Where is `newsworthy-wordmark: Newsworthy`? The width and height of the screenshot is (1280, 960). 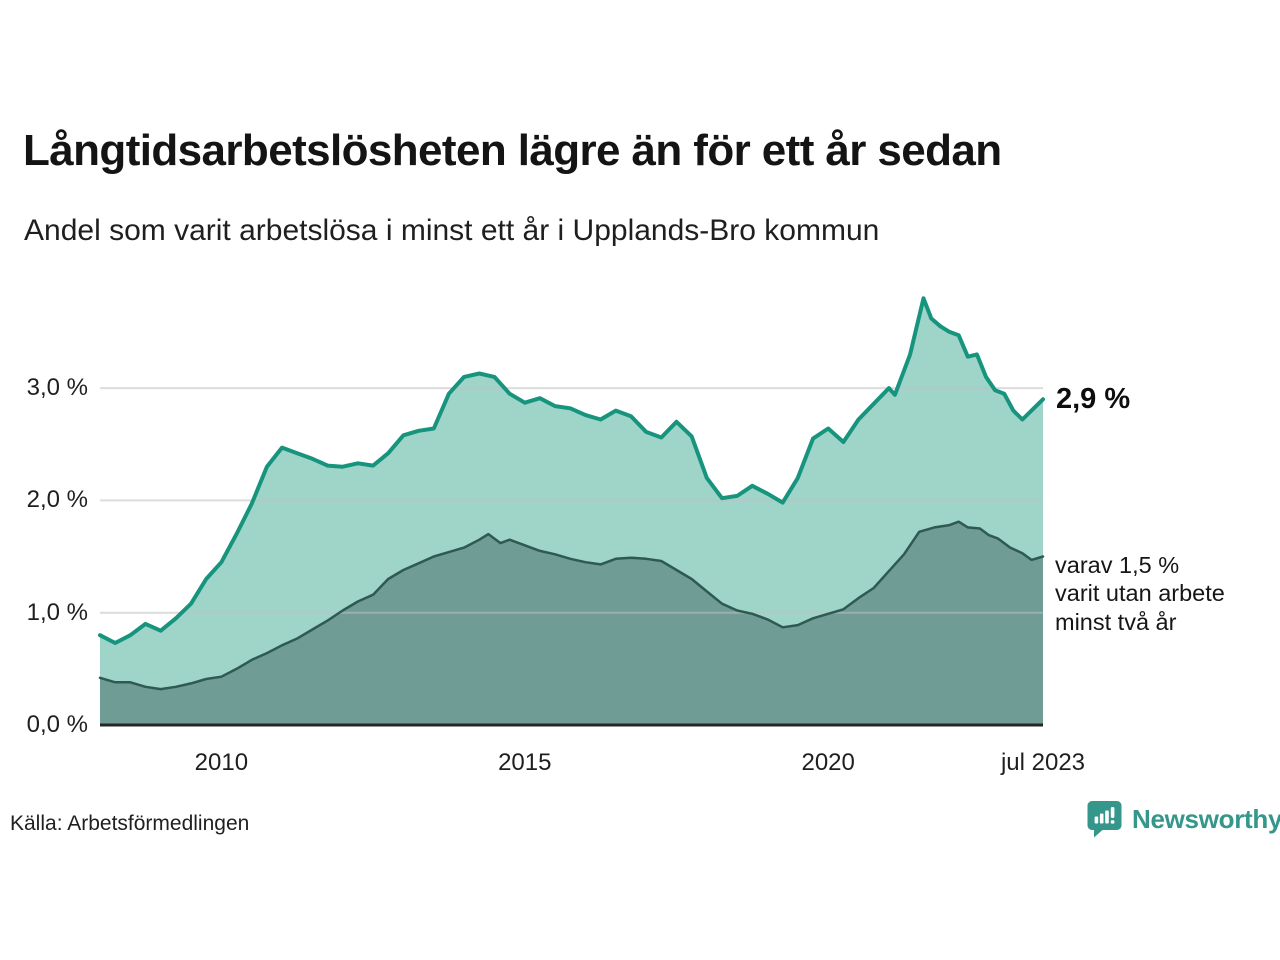 newsworthy-wordmark: Newsworthy is located at coordinates (1206, 819).